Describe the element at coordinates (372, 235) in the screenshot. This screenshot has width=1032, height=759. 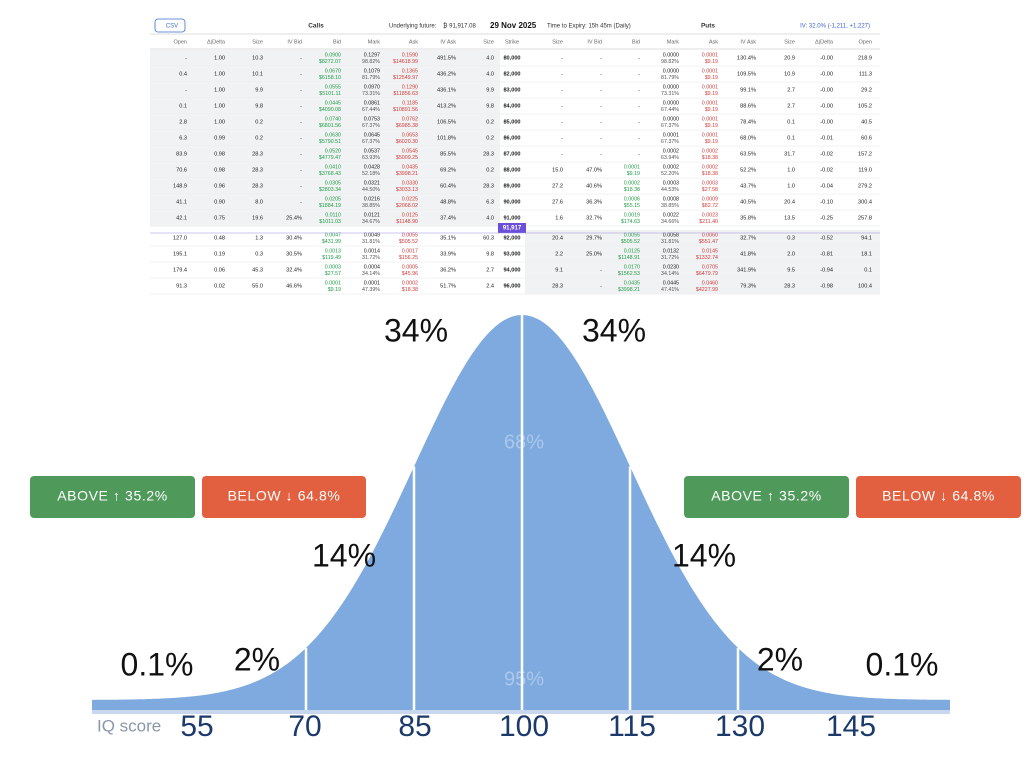
I see `cell-value: 0.0049` at that location.